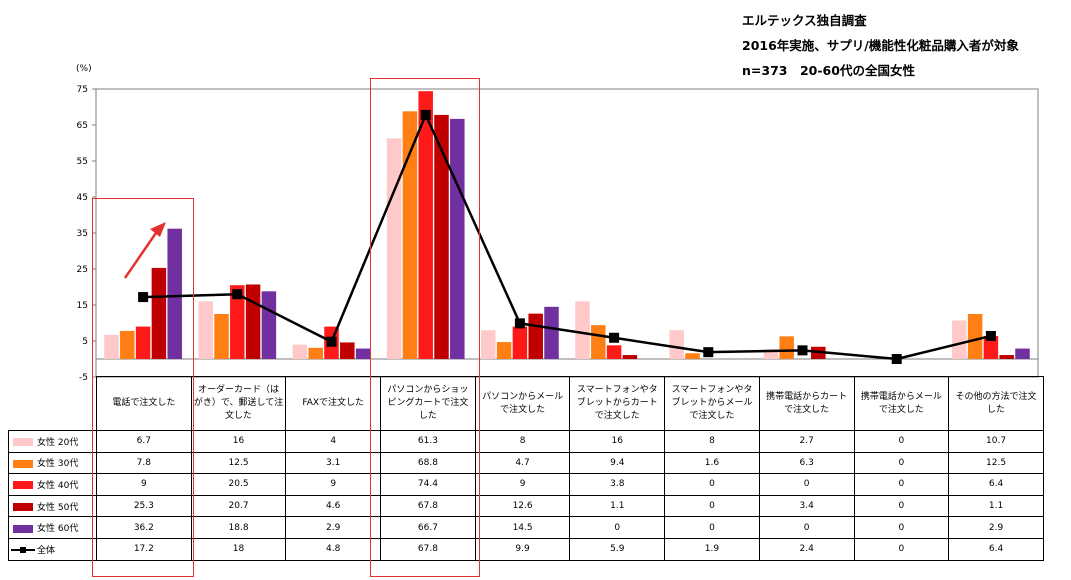 This screenshot has width=1071, height=580. Describe the element at coordinates (996, 527) in the screenshot. I see `table-value-cell: 2.9` at that location.